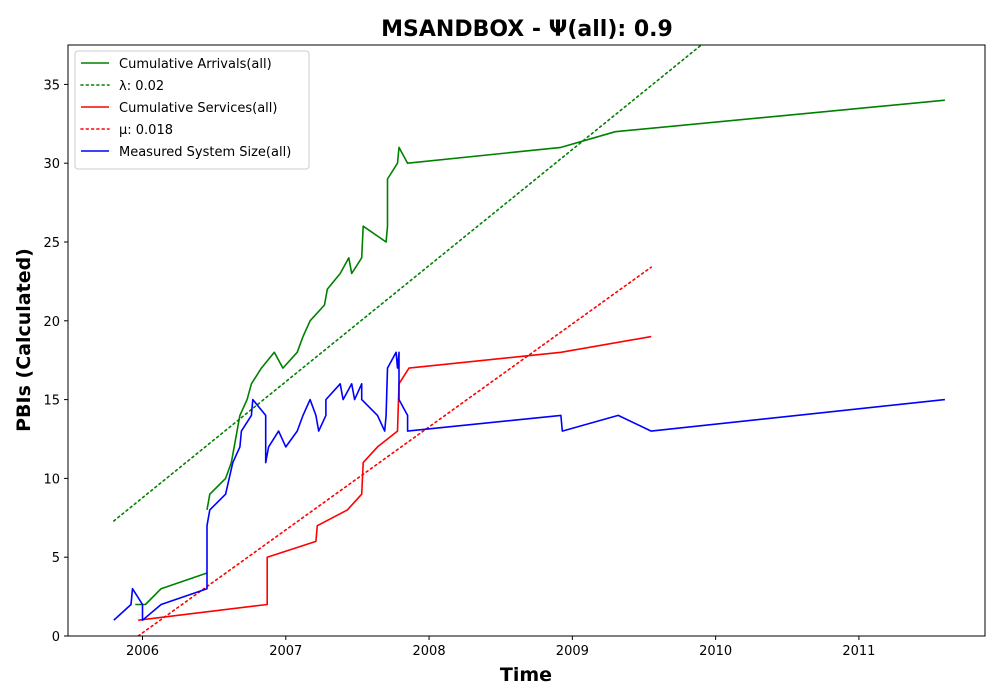  I want to click on y-tick-label: 35, so click(51, 85).